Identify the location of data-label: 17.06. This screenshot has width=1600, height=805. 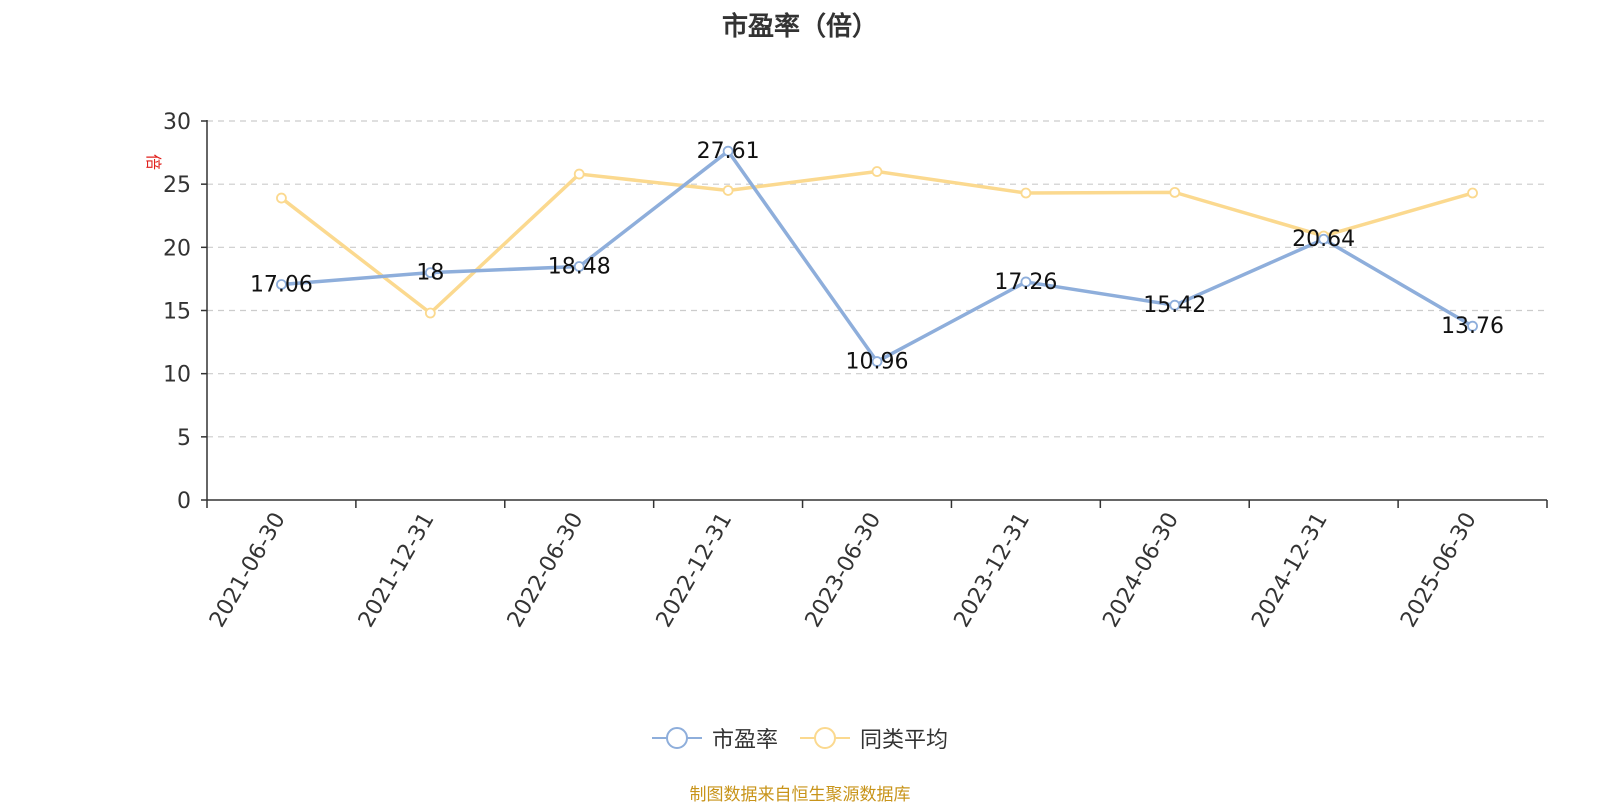
(281, 284).